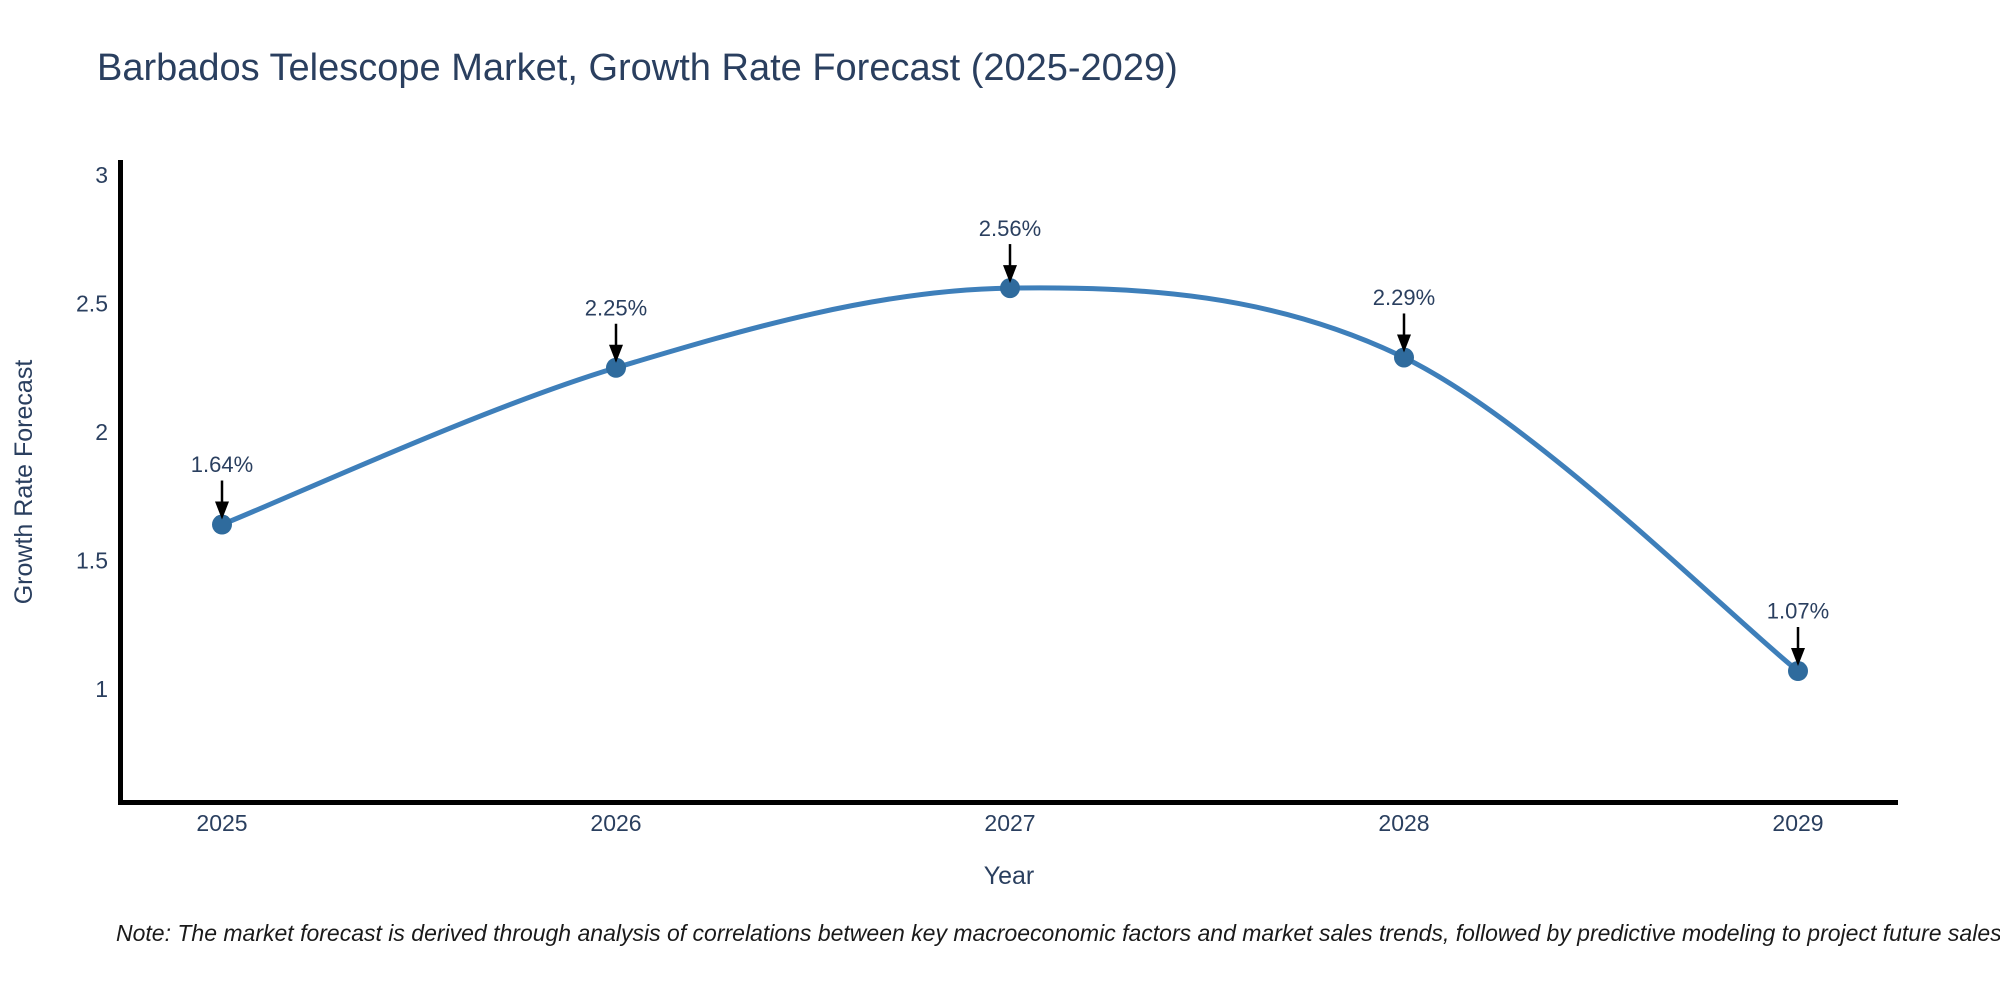  Describe the element at coordinates (101, 175) in the screenshot. I see `y-tick-label: 3` at that location.